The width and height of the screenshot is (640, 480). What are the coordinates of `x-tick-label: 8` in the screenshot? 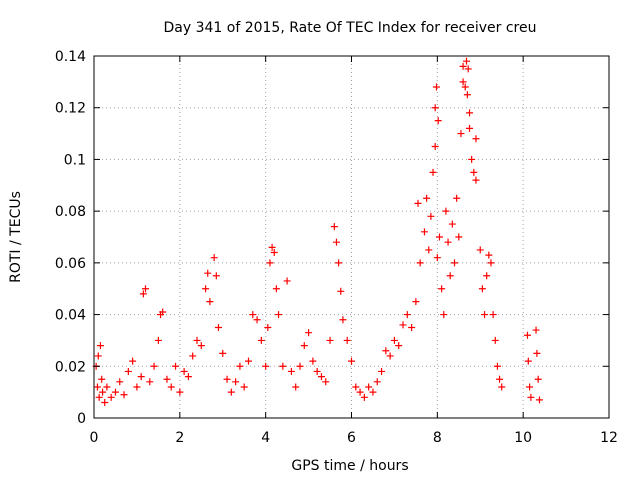 It's located at (437, 438).